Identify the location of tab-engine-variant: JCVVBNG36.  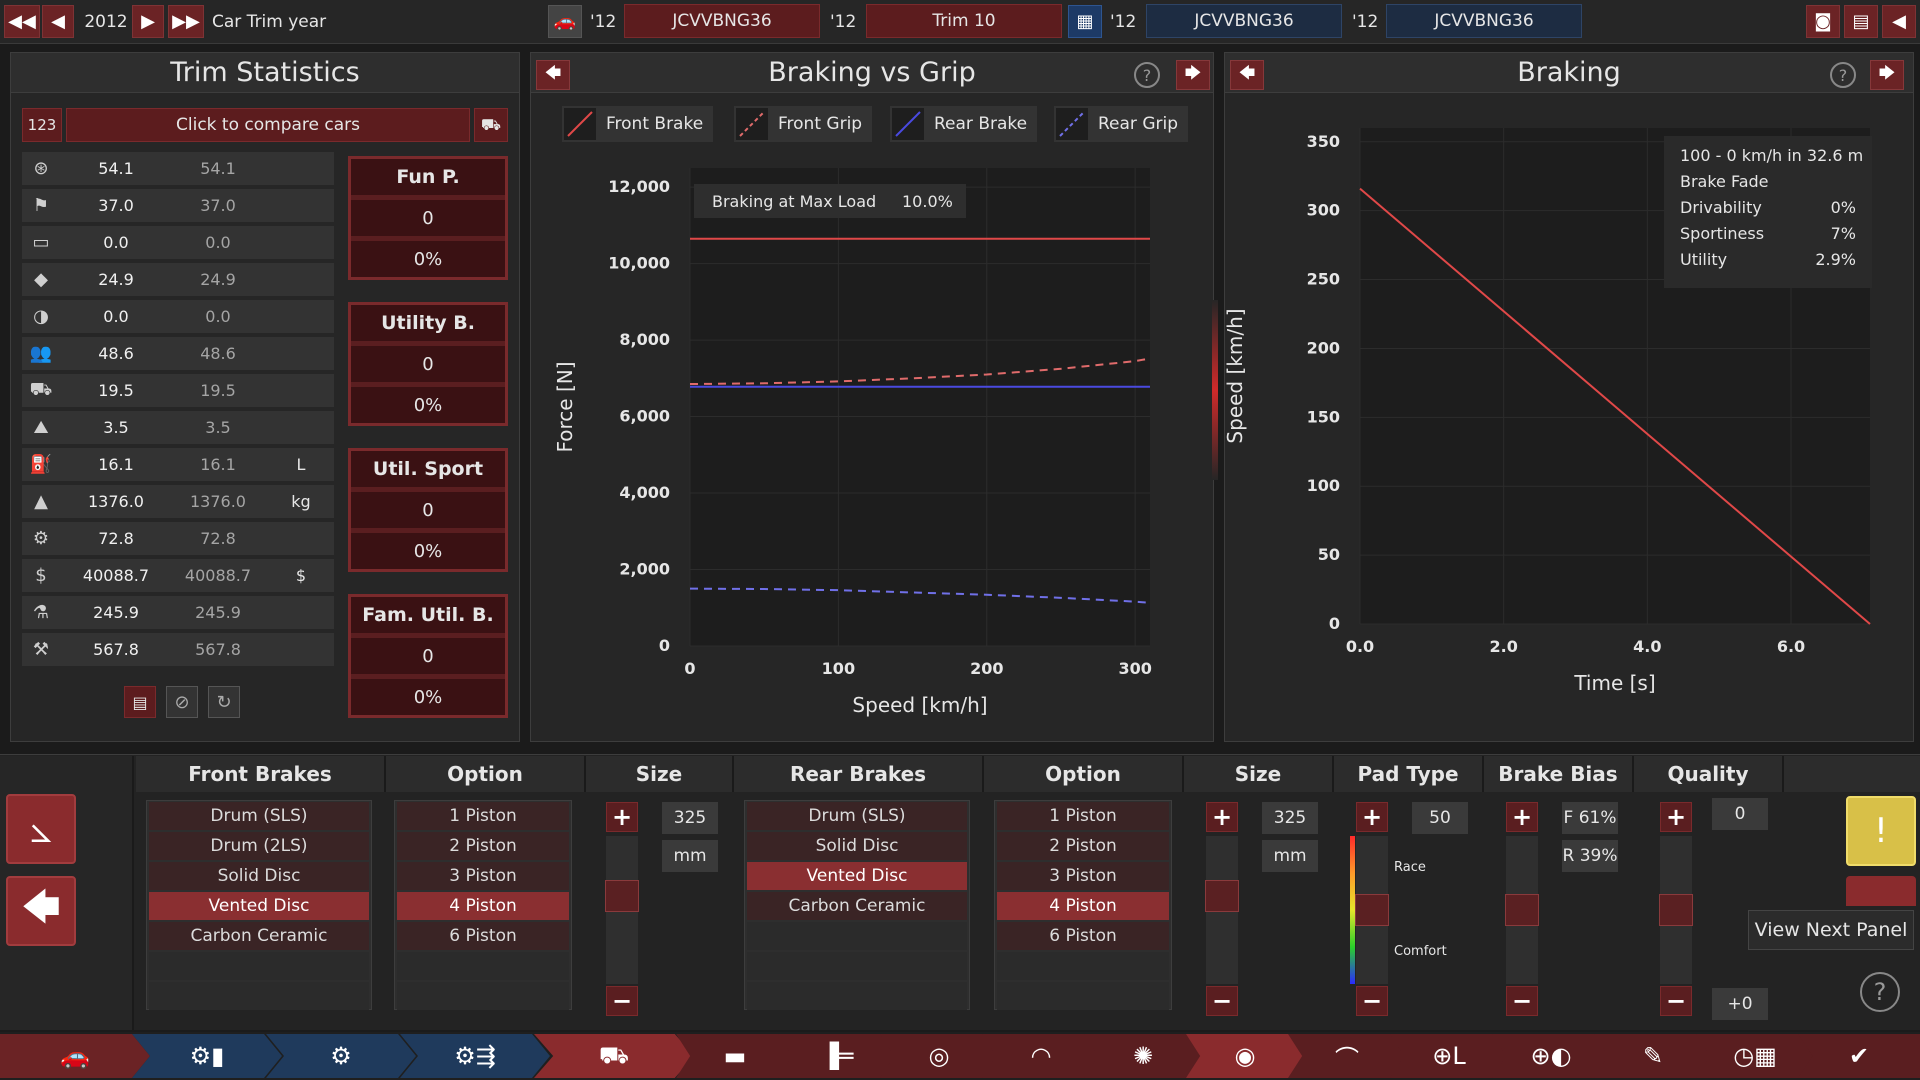
(1484, 21).